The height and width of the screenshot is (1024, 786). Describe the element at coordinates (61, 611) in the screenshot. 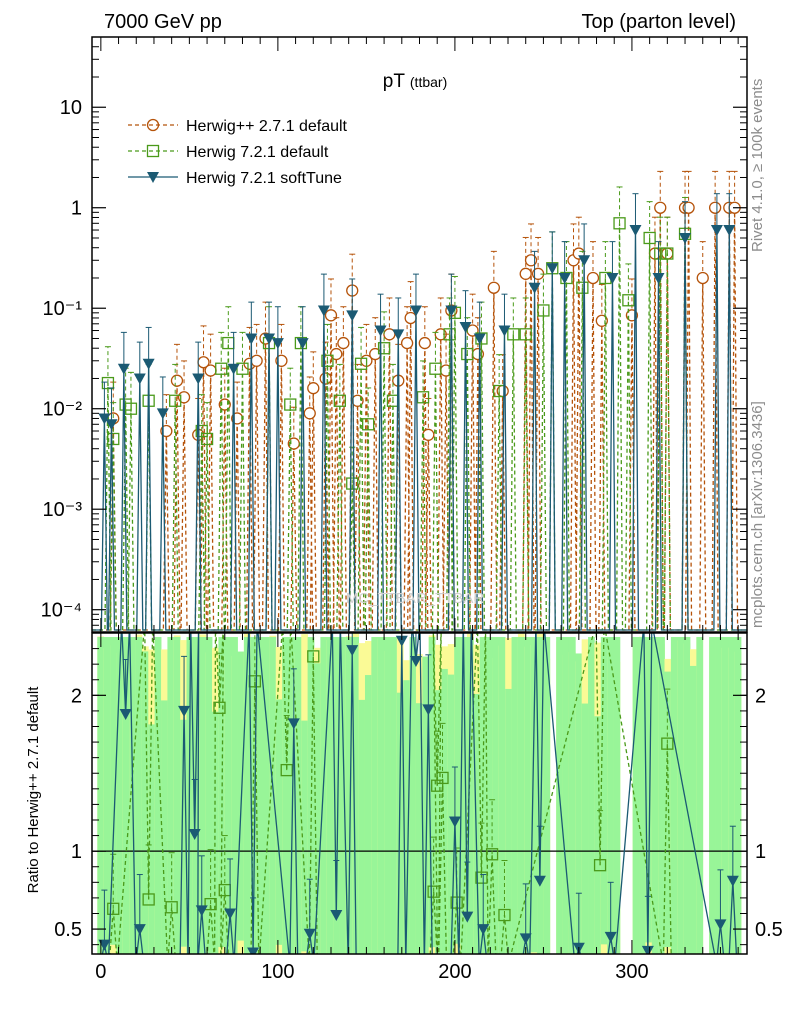

I see `y-tick-label: 10⁻⁴` at that location.